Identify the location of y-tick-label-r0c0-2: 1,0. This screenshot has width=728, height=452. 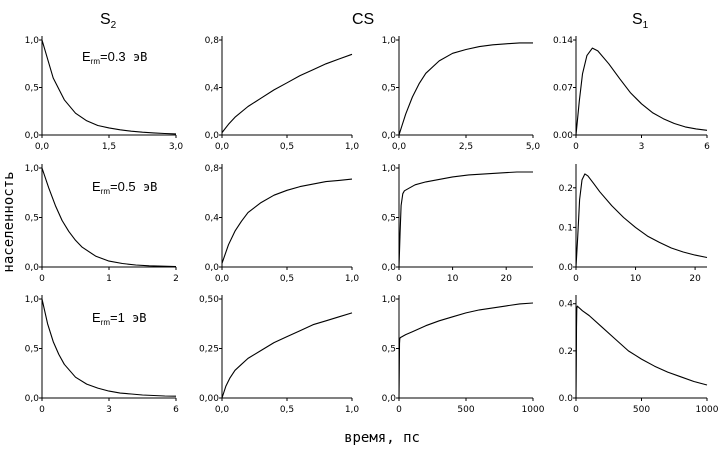
(32, 41).